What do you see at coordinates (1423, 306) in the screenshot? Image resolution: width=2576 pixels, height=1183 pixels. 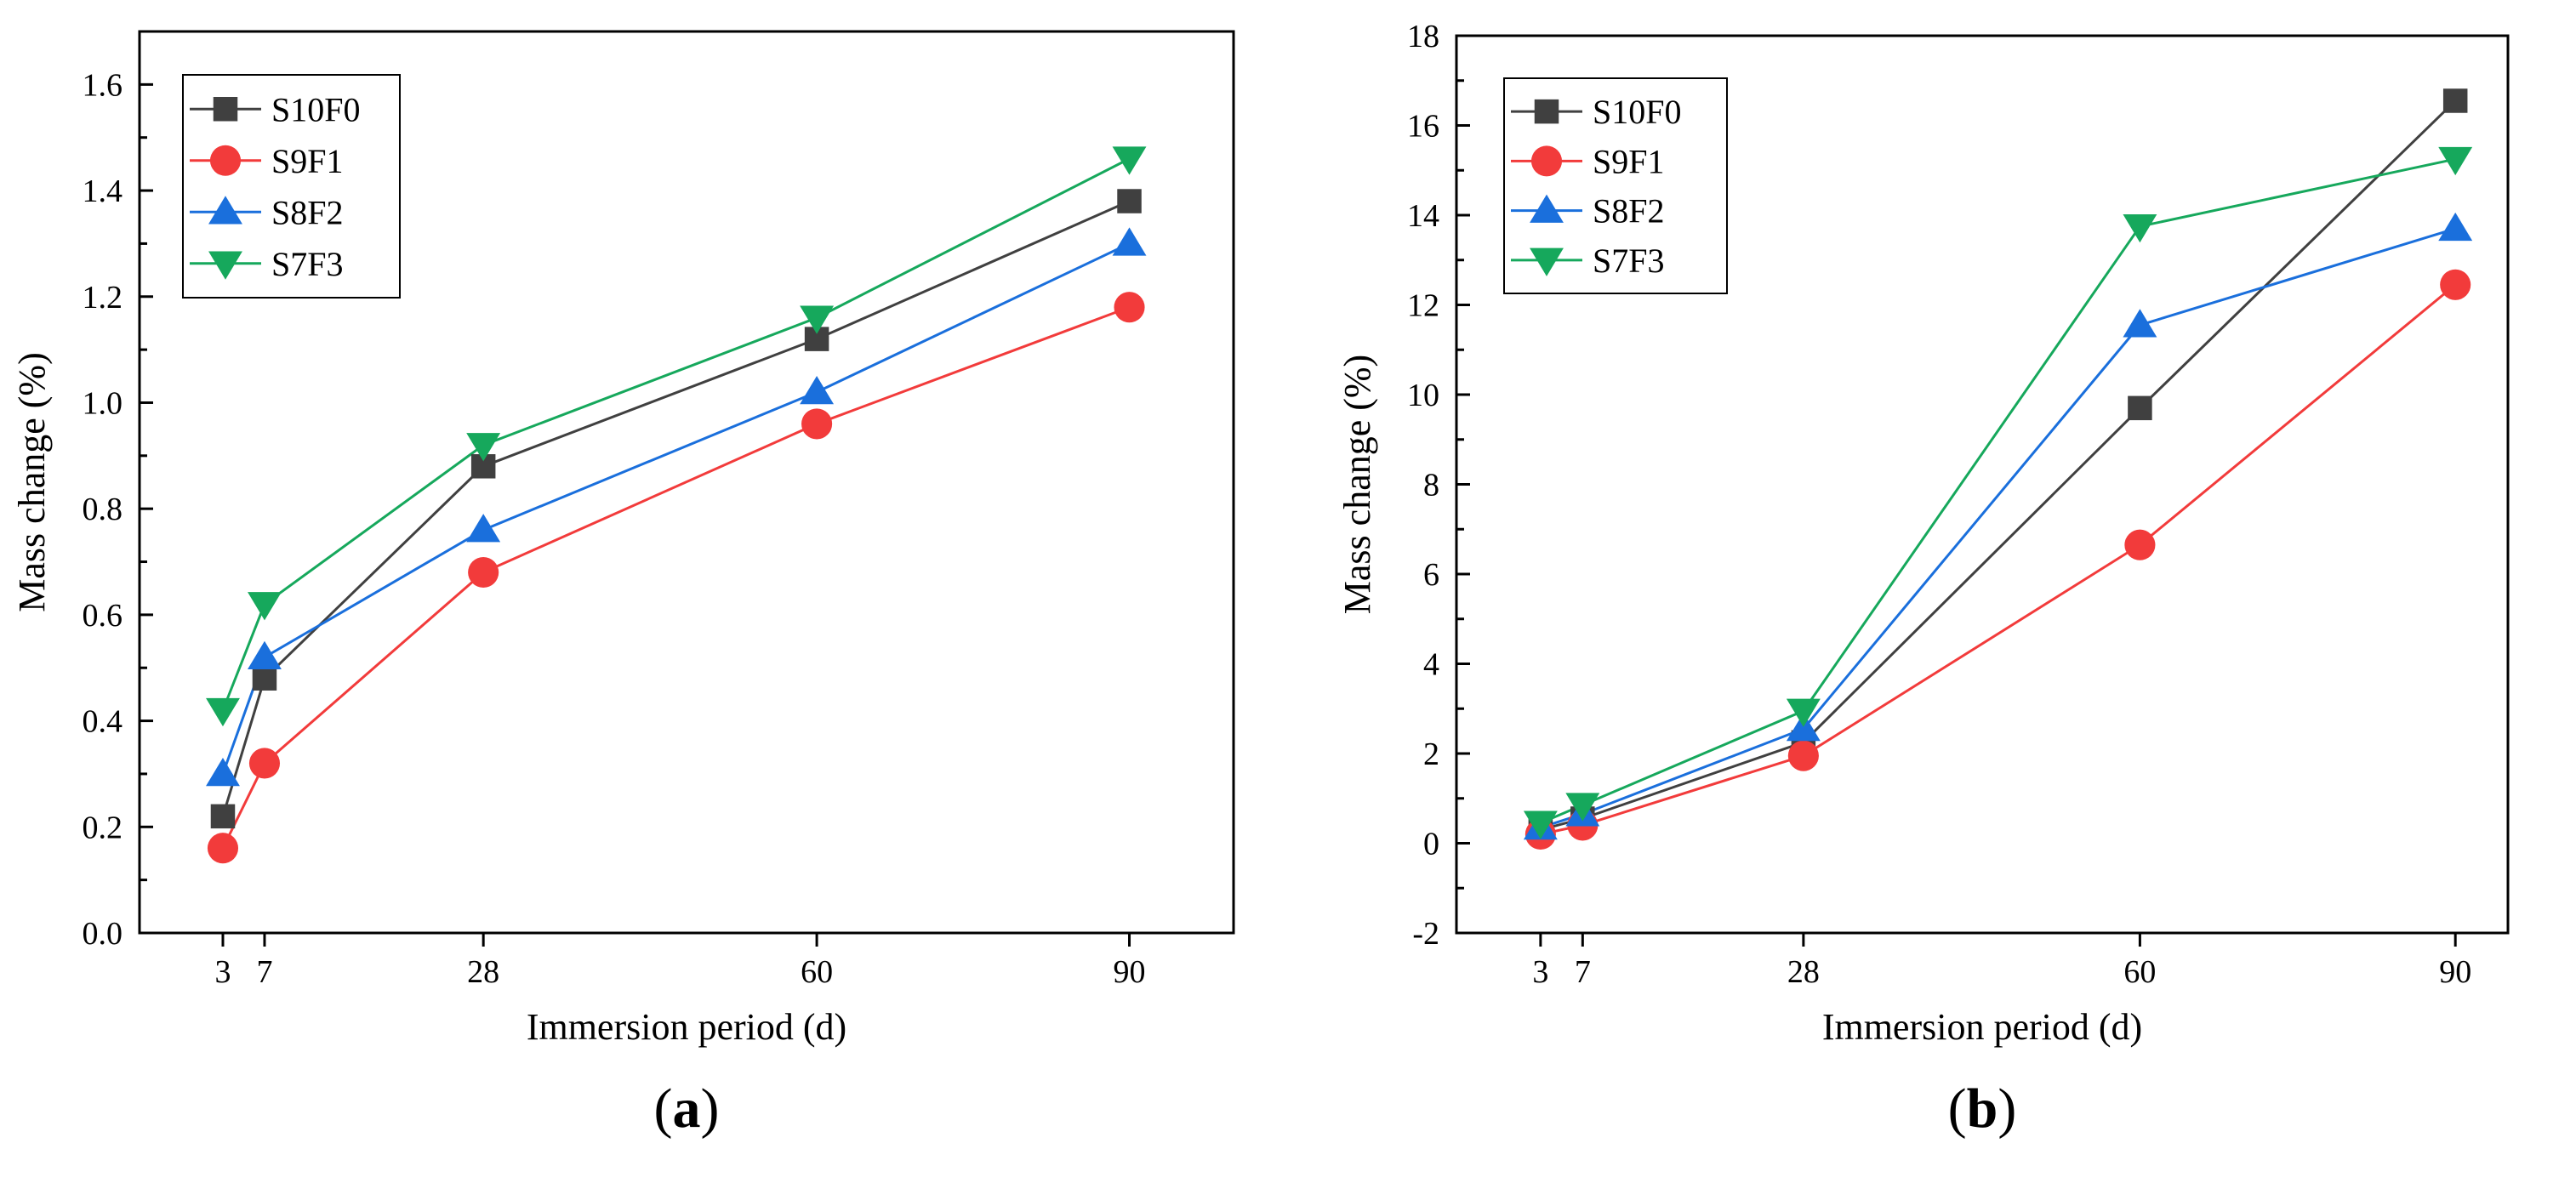 I see `y-tick-label: 12` at bounding box center [1423, 306].